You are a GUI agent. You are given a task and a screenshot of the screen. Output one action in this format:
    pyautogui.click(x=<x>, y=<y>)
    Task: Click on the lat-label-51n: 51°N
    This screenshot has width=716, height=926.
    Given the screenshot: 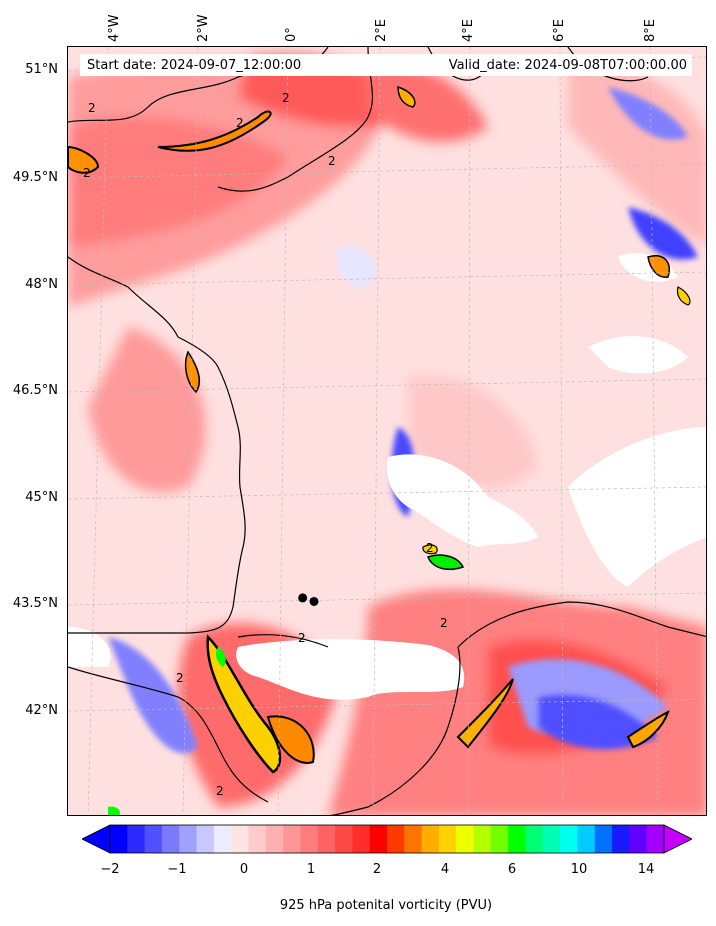 What is the action you would take?
    pyautogui.click(x=41, y=69)
    